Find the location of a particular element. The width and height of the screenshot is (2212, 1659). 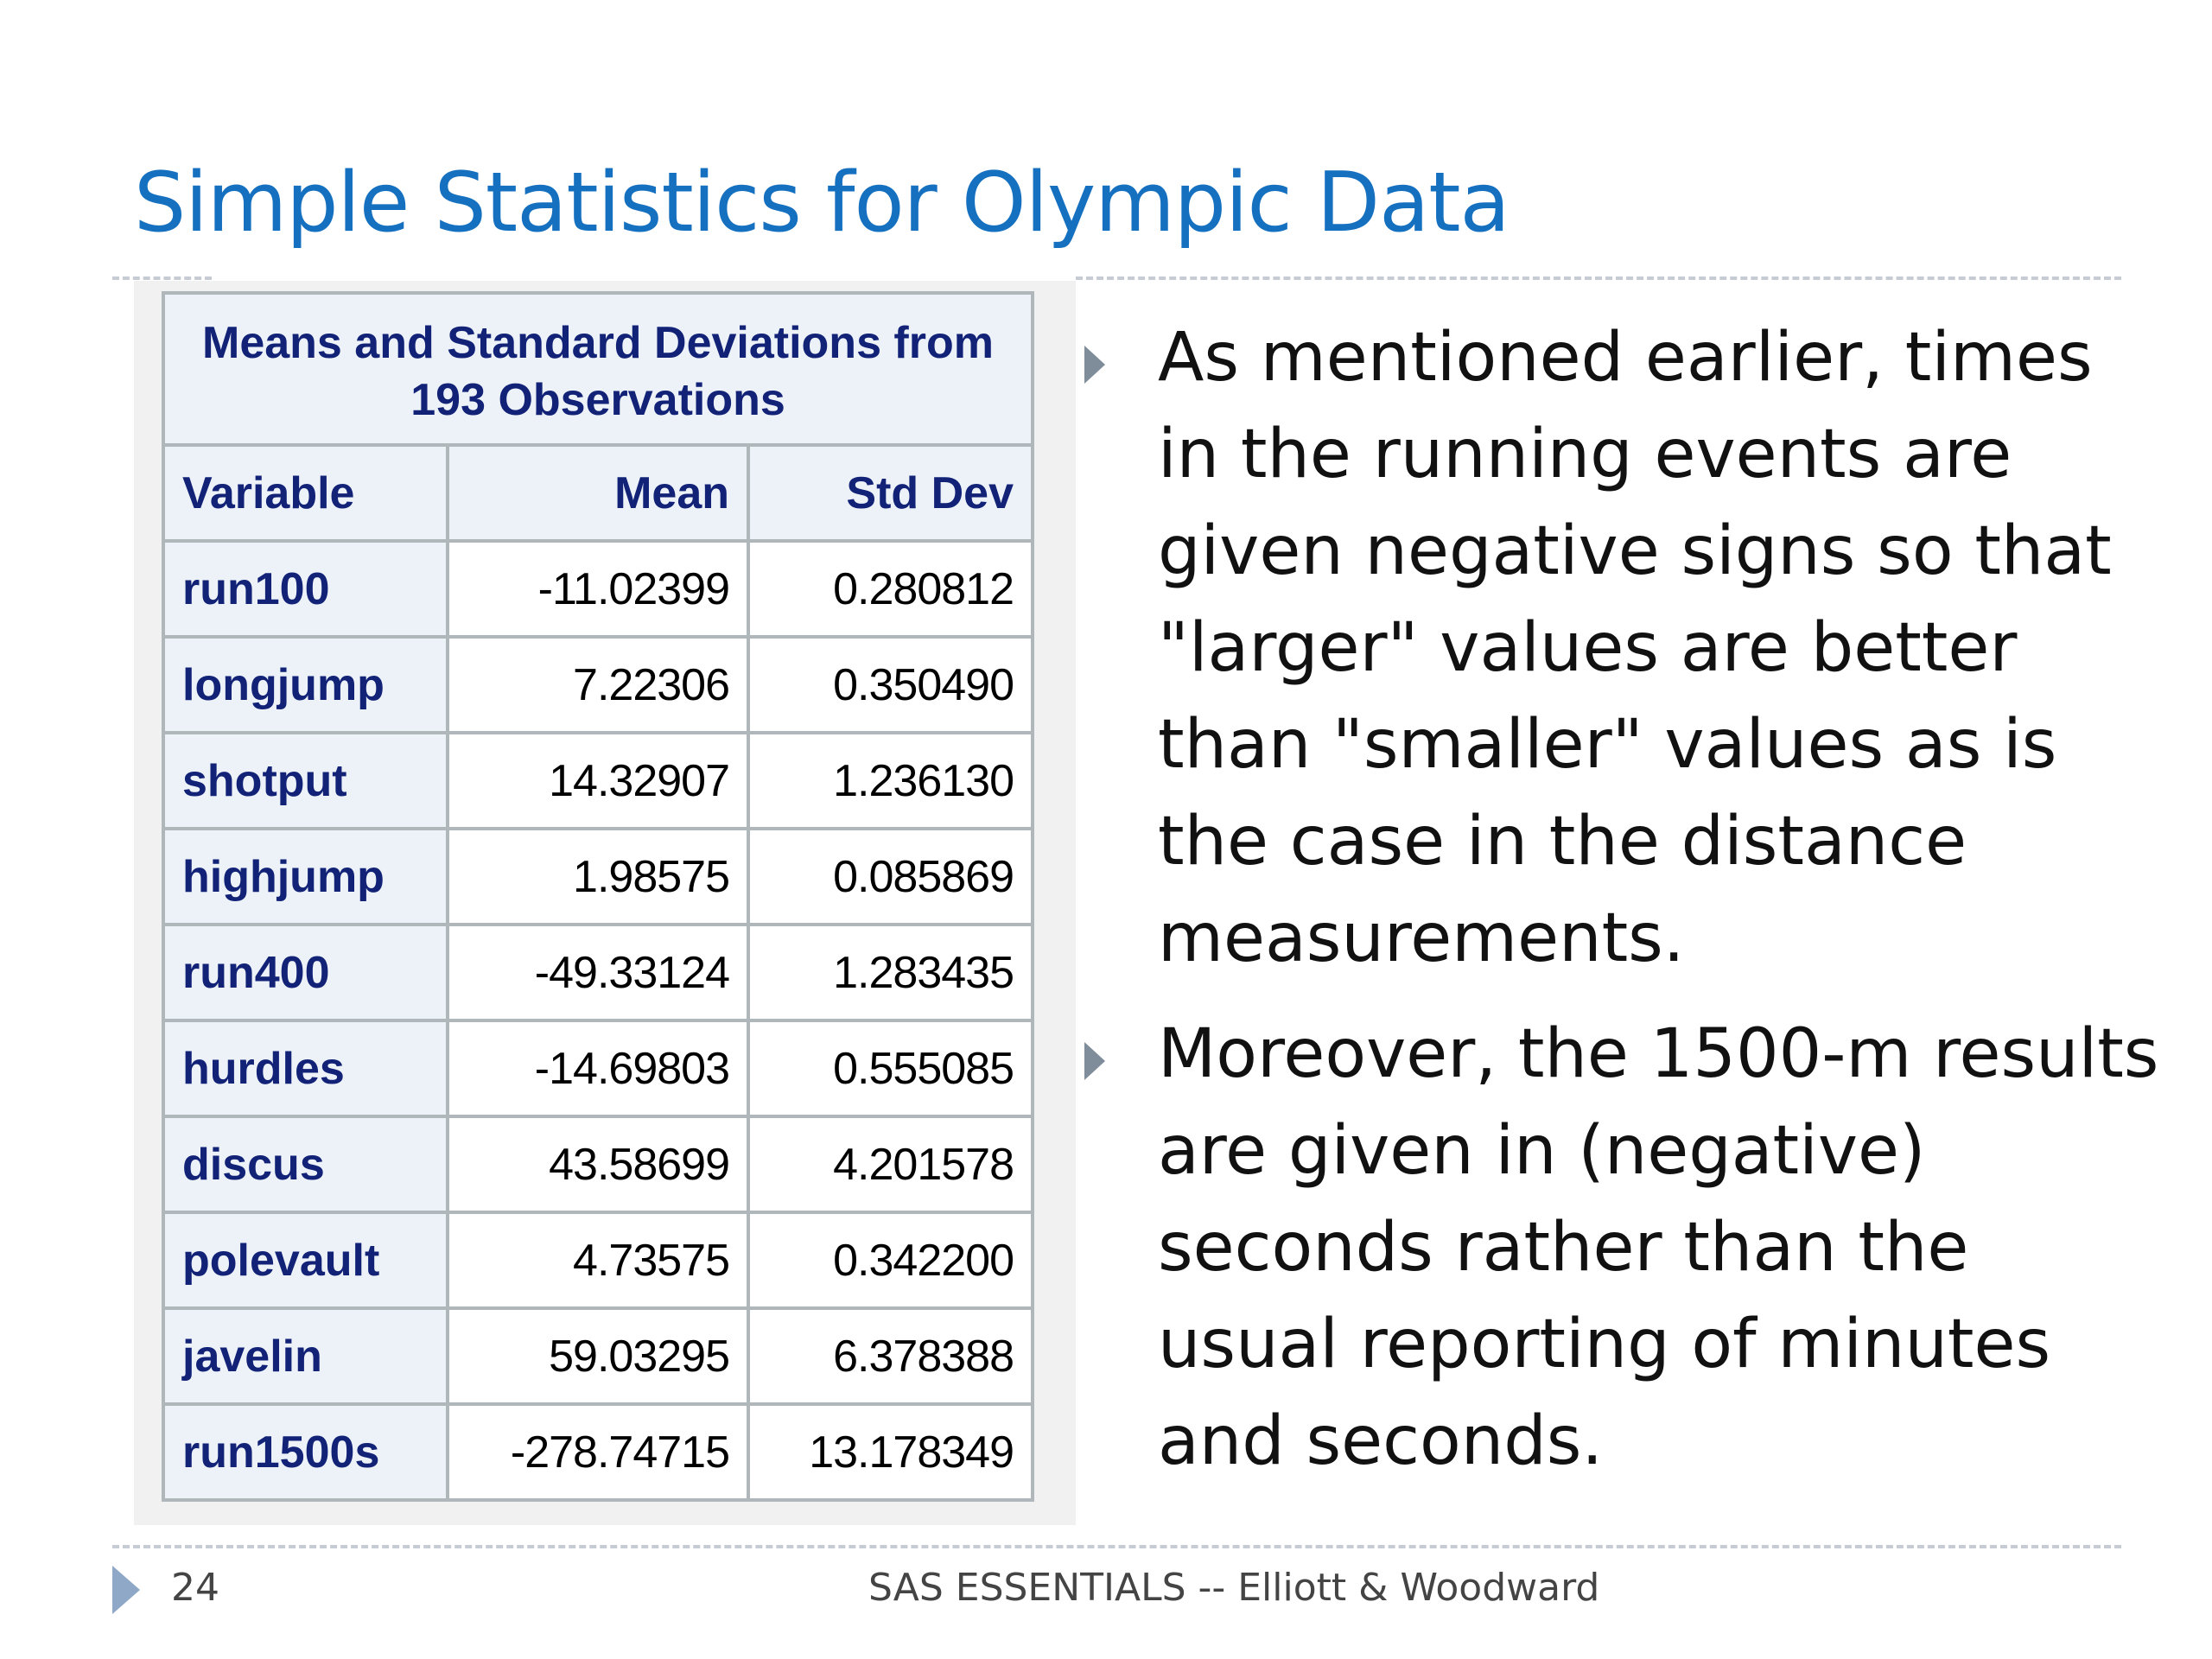

std-dev-cell: 13.178349 is located at coordinates (890, 1452).